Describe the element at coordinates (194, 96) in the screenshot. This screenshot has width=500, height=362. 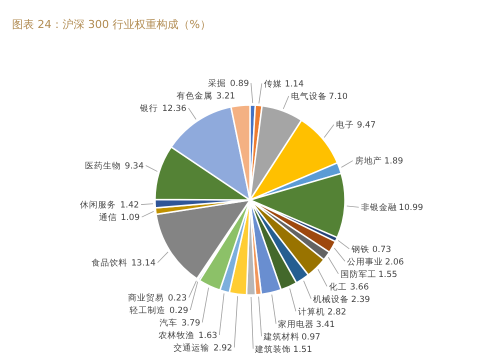
I see `slice-label: 有色金属` at that location.